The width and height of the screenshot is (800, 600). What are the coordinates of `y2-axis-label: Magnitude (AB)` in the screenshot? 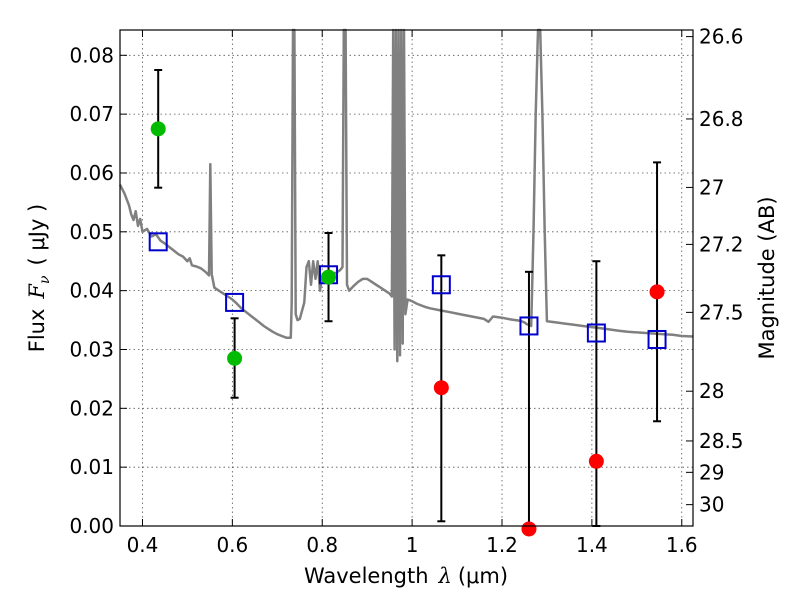 It's located at (767, 277).